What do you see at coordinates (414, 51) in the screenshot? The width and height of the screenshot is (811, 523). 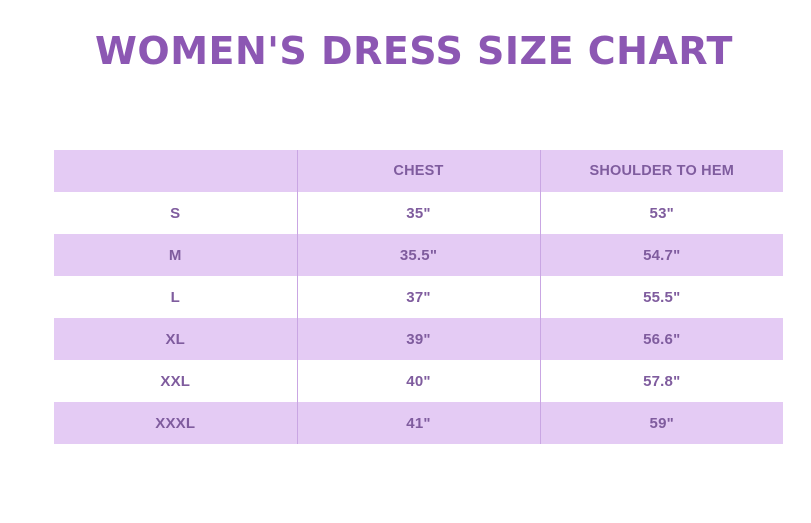 I see `page-title: WOMEN'S DRESS SIZE CHART` at bounding box center [414, 51].